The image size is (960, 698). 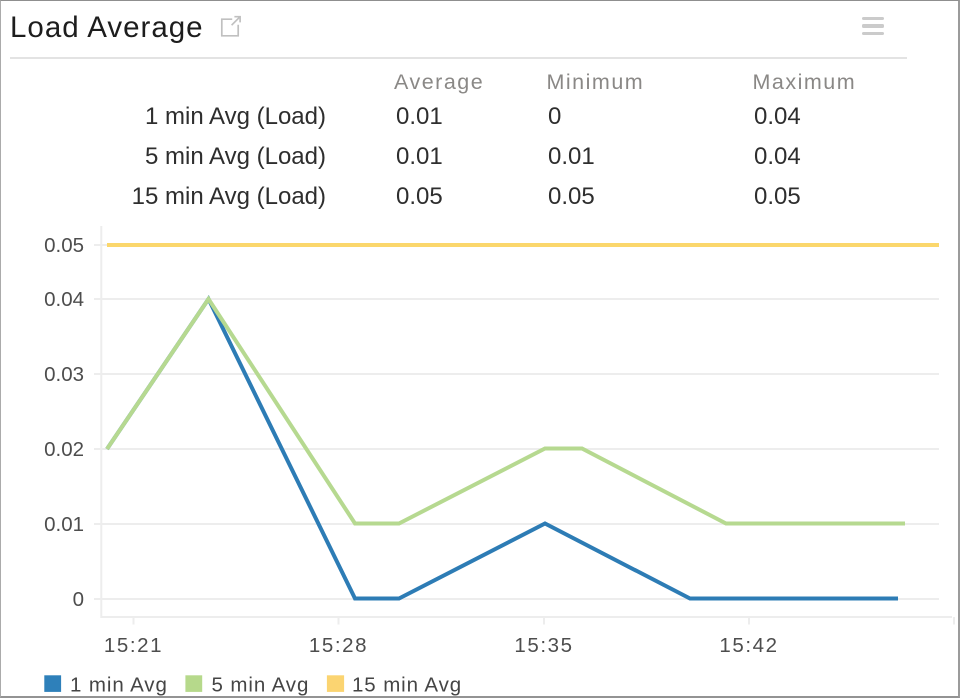 What do you see at coordinates (543, 645) in the screenshot?
I see `svg-text: 15:35` at bounding box center [543, 645].